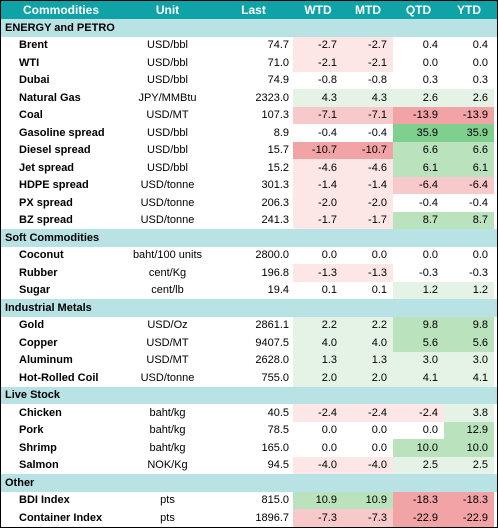  I want to click on ytd-change: 6.6, so click(469, 150).